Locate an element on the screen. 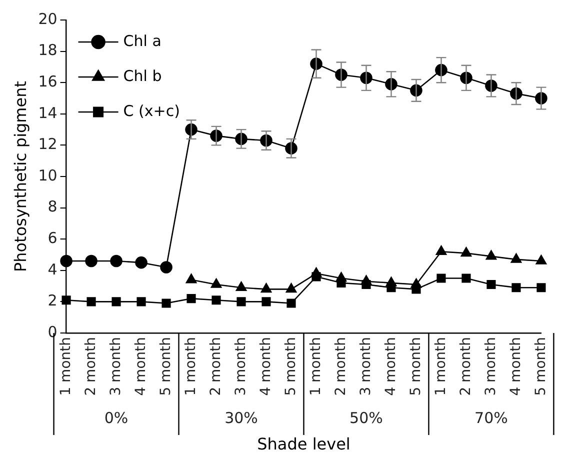 Image resolution: width=570 pixels, height=465 pixels. text: 50% is located at coordinates (366, 417).